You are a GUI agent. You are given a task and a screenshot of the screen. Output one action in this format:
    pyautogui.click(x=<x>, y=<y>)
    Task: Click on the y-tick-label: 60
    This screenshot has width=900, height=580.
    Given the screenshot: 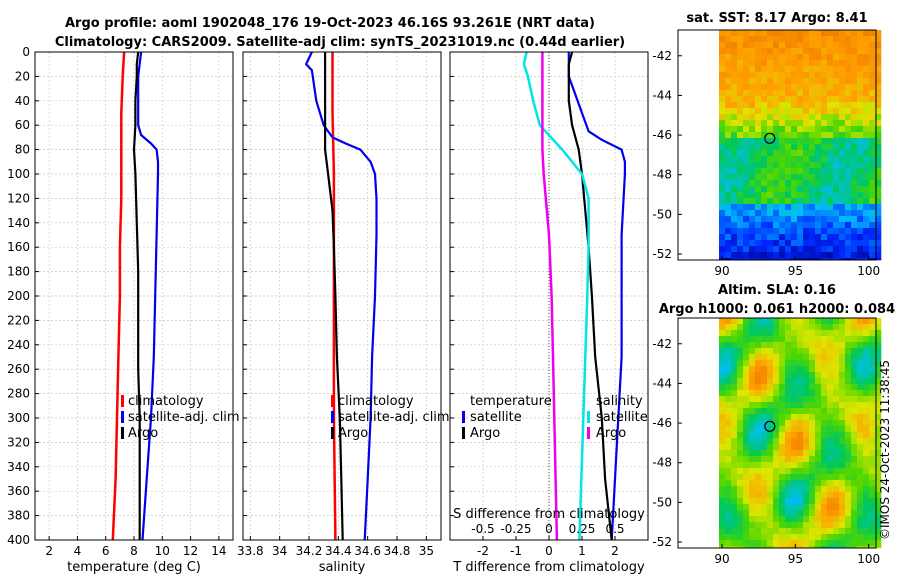 What is the action you would take?
    pyautogui.click(x=22, y=125)
    